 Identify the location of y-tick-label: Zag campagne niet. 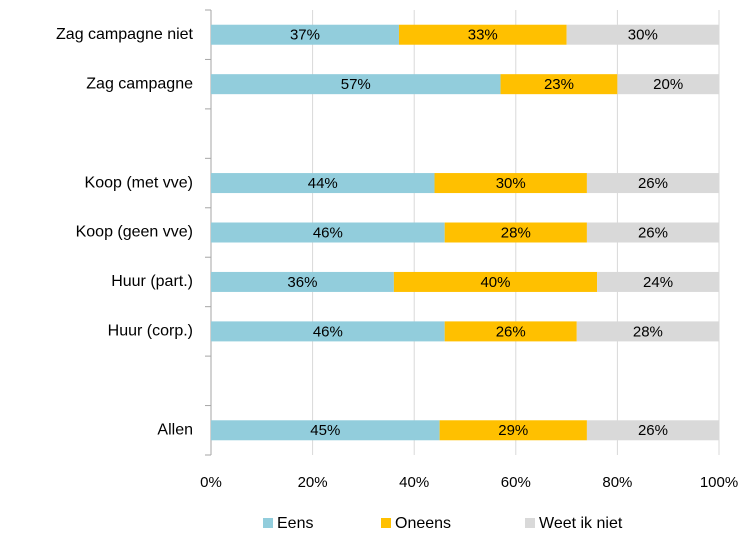
(125, 34).